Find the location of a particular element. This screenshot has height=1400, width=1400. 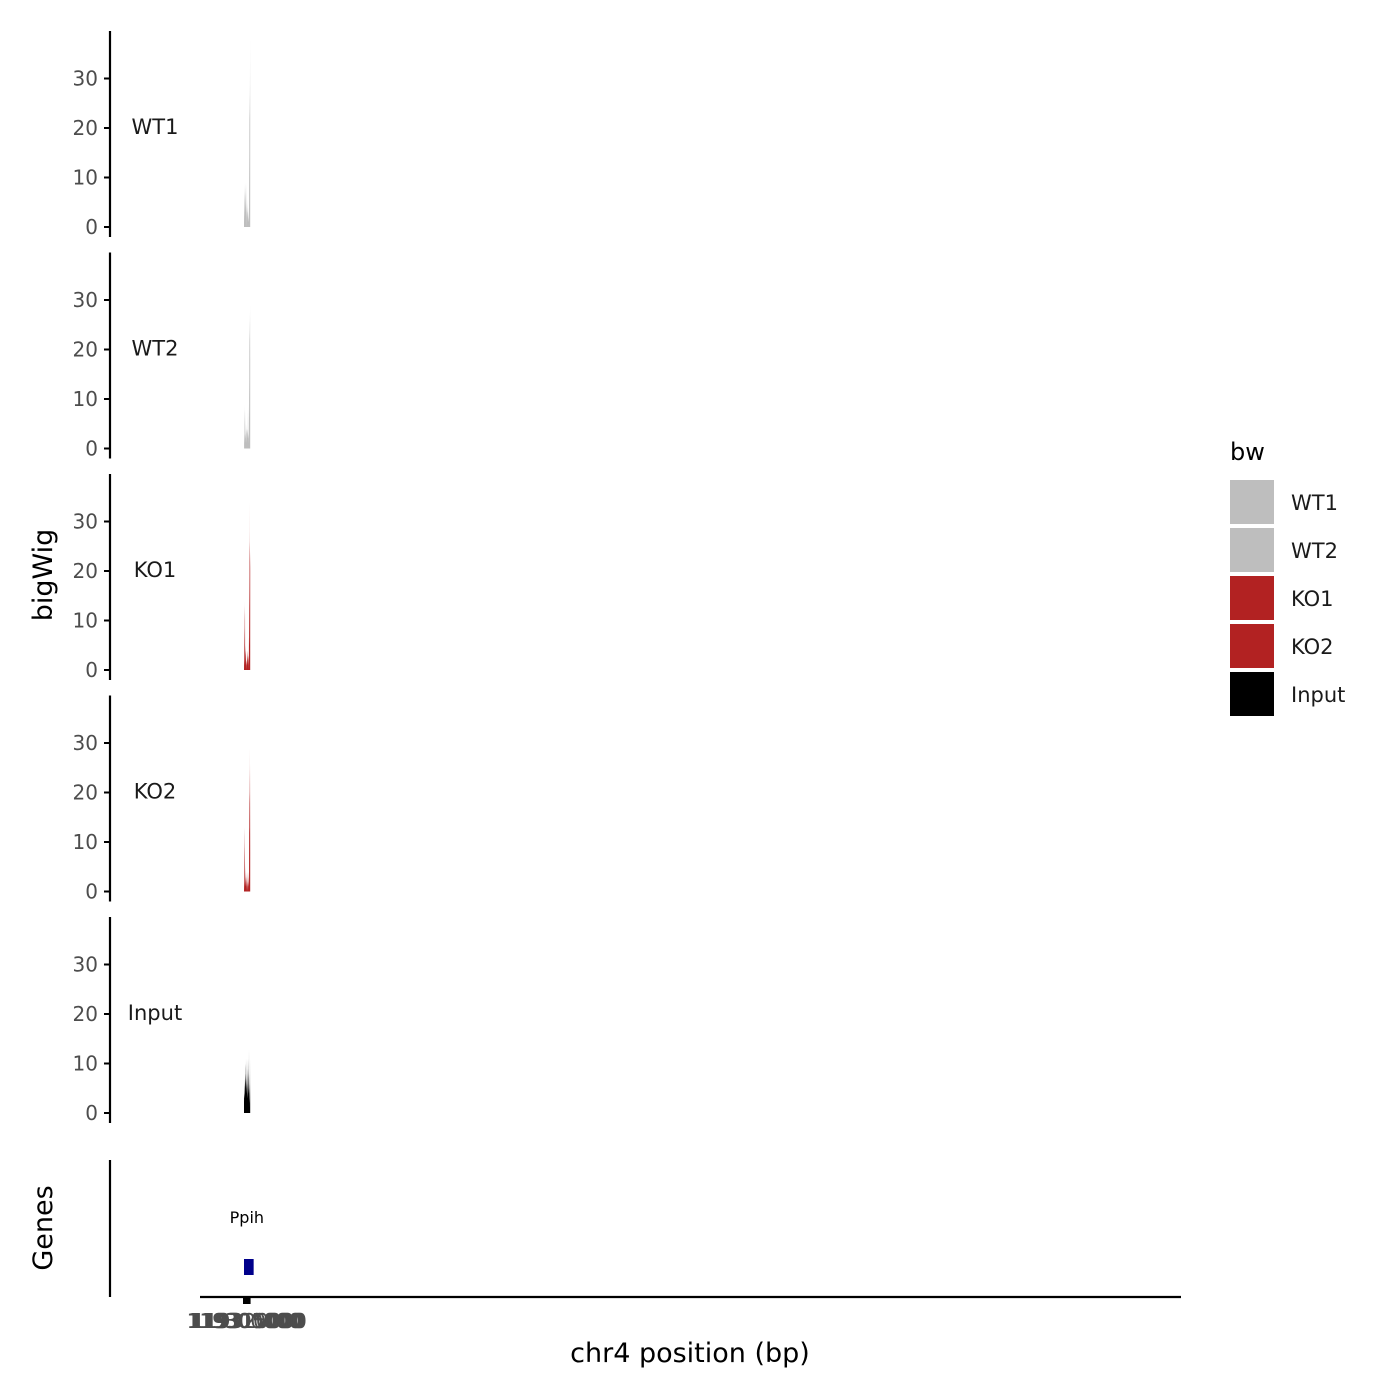

legend-label: KO2 is located at coordinates (1312, 647).